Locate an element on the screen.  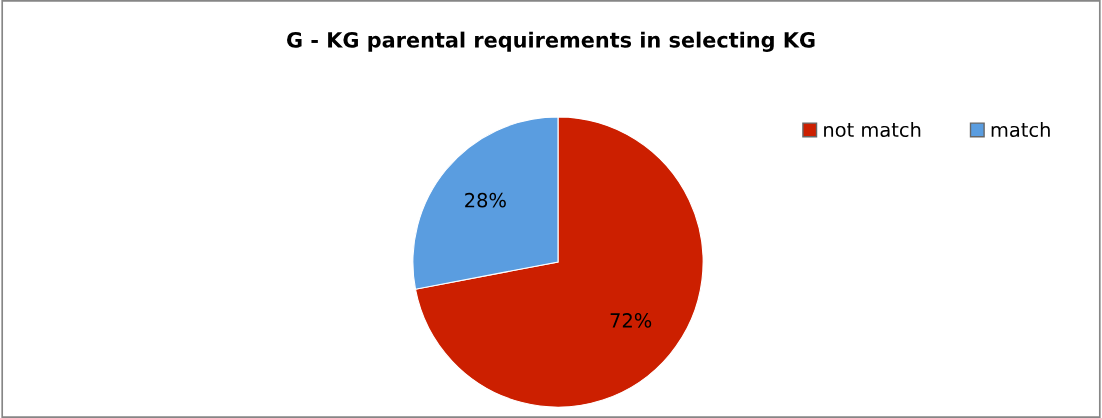
chart-title: G - KG parental requirements in selecting KG is located at coordinates (551, 41).